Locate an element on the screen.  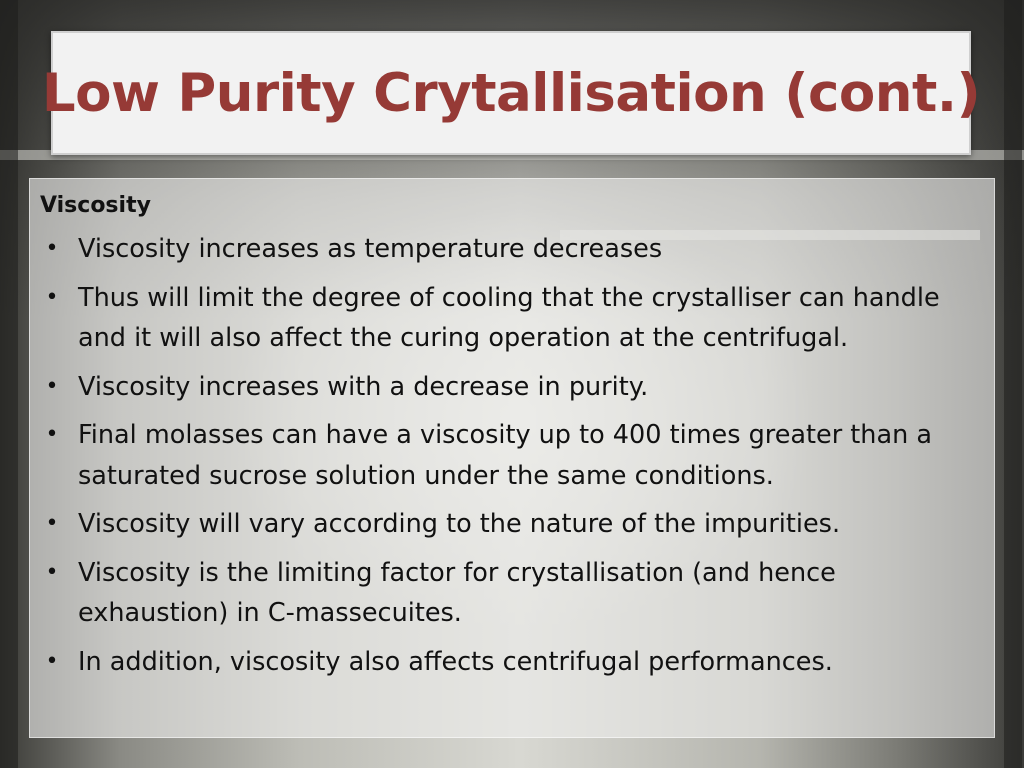
slide-title-box: Low Purity Crytallisation (cont.) is located at coordinates (511, 93).